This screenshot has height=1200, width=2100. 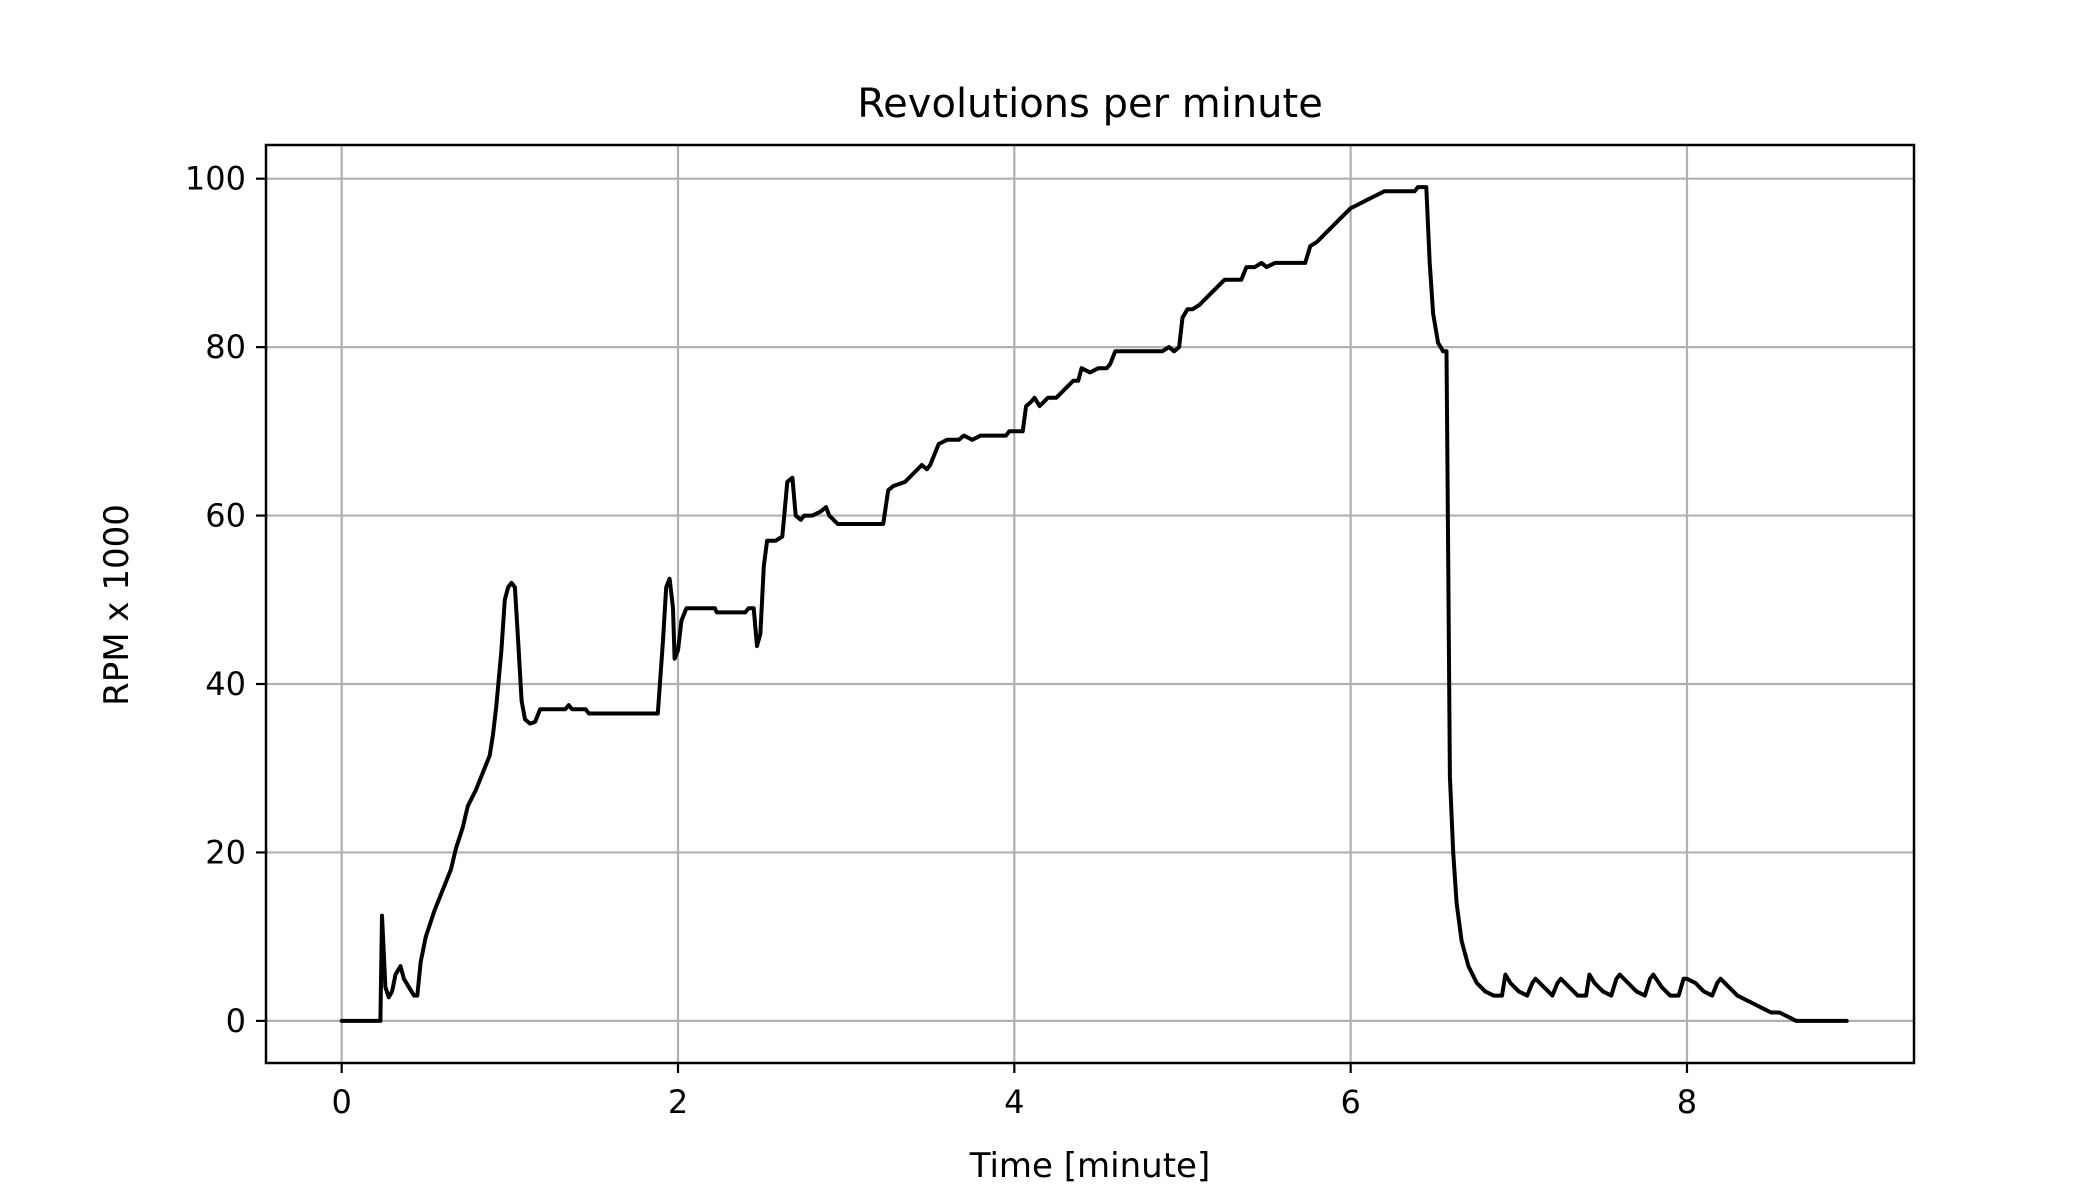 What do you see at coordinates (225, 852) in the screenshot?
I see `y-tick-label: 20` at bounding box center [225, 852].